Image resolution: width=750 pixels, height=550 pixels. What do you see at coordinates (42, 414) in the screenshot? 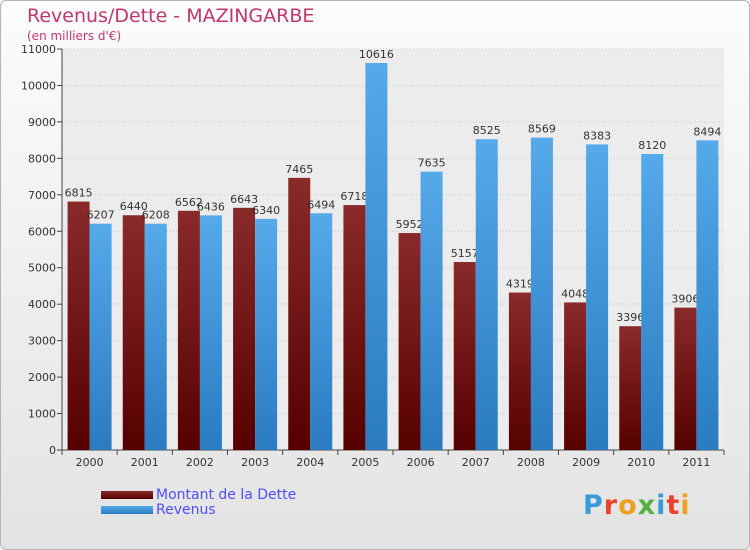
I see `y-tick-label: 1000` at bounding box center [42, 414].